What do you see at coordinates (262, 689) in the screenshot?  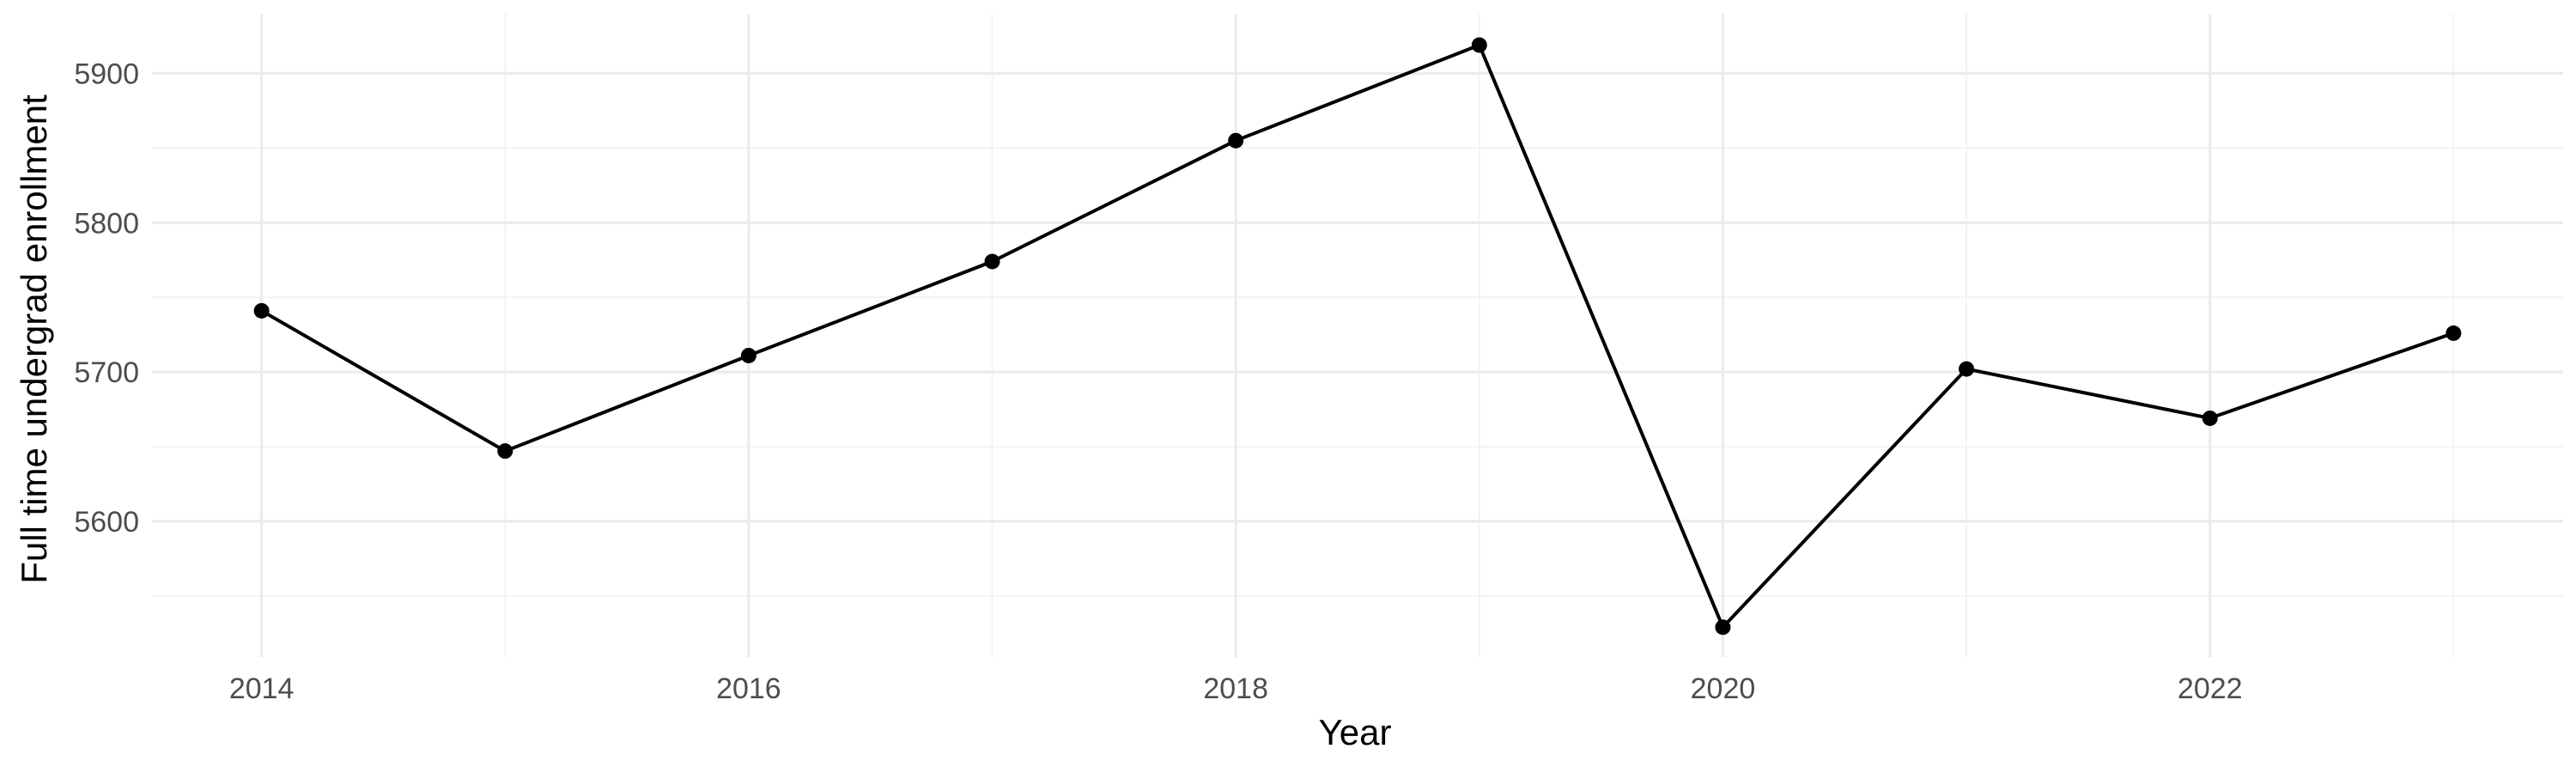 I see `x-tick-label: 2014` at bounding box center [262, 689].